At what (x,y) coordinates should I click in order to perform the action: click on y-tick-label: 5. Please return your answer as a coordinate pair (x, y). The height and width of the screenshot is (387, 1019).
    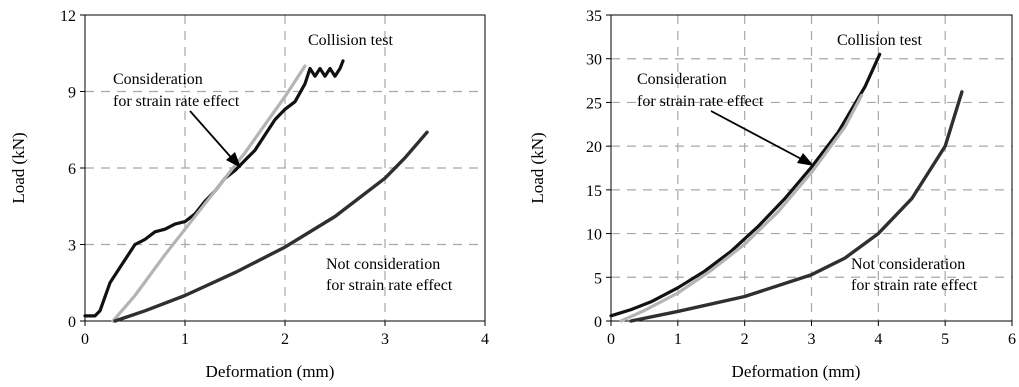
    Looking at the image, I should click on (598, 278).